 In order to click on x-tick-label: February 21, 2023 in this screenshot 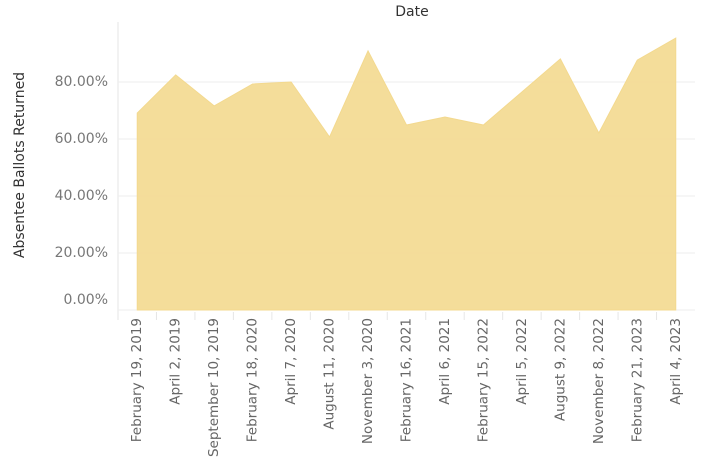, I will do `click(637, 380)`.